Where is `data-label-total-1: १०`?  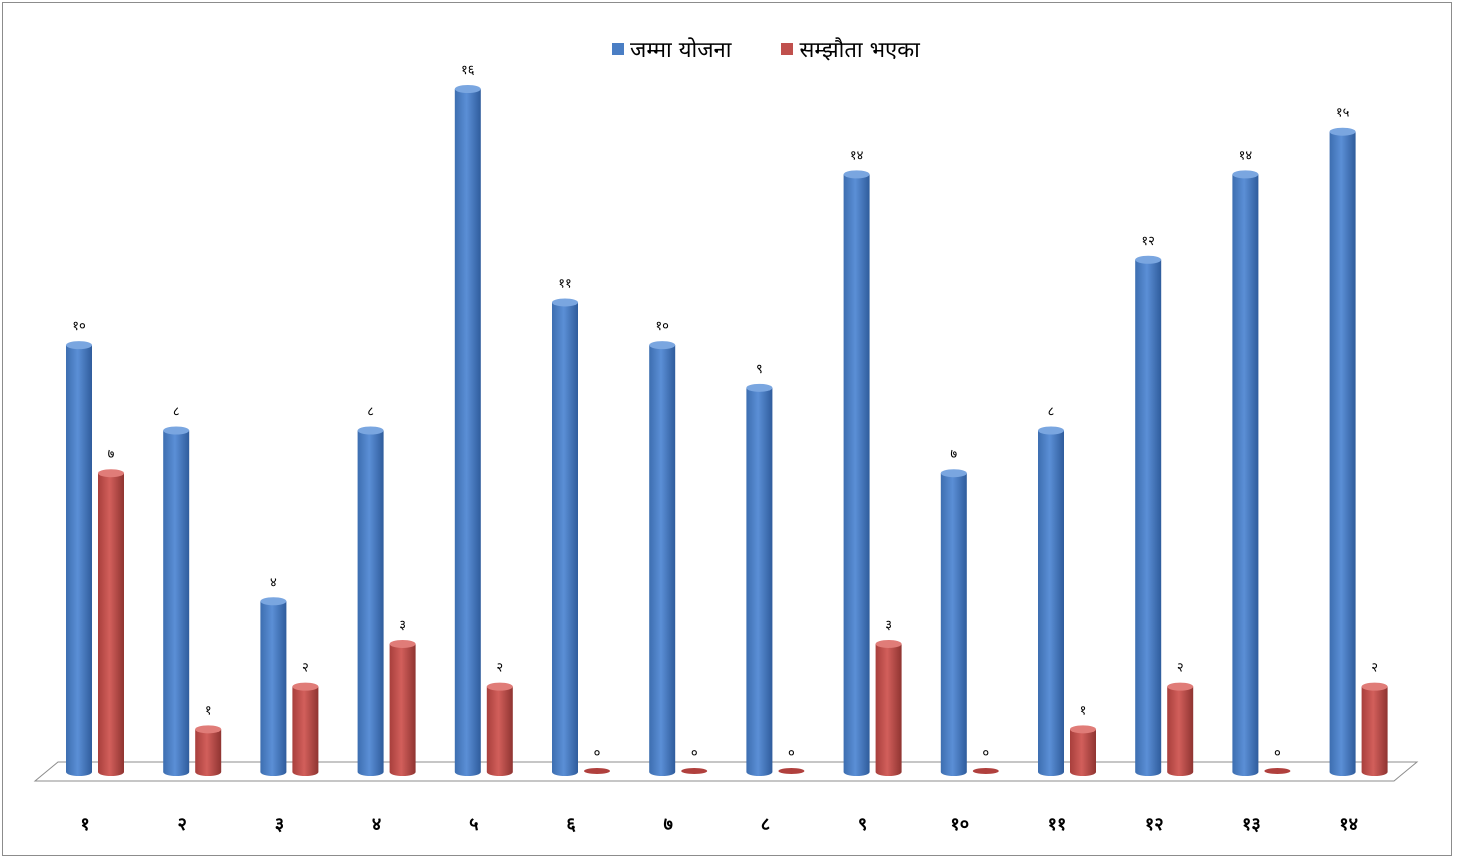
data-label-total-1: १० is located at coordinates (79, 326).